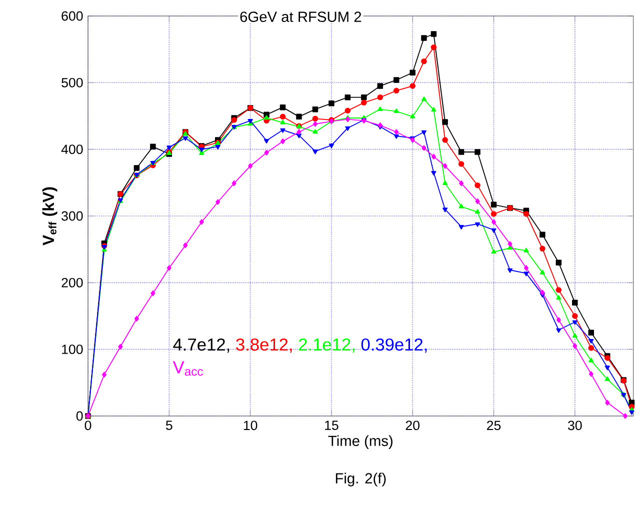  What do you see at coordinates (361, 479) in the screenshot?
I see `caption: Fig. 2(f)` at bounding box center [361, 479].